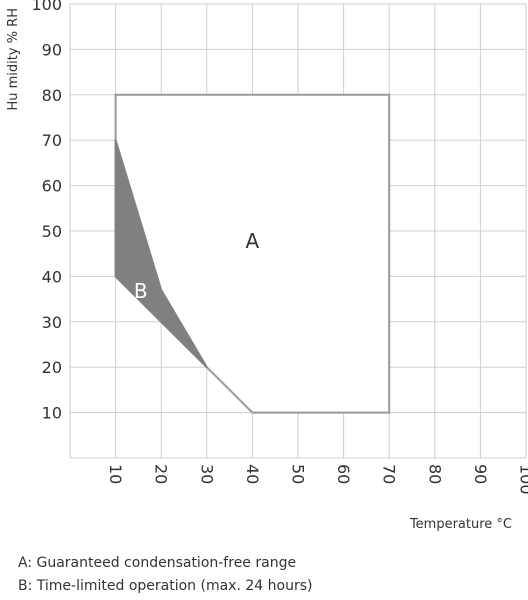 The width and height of the screenshot is (528, 600). I want to click on x-tick-label: 30, so click(206, 474).